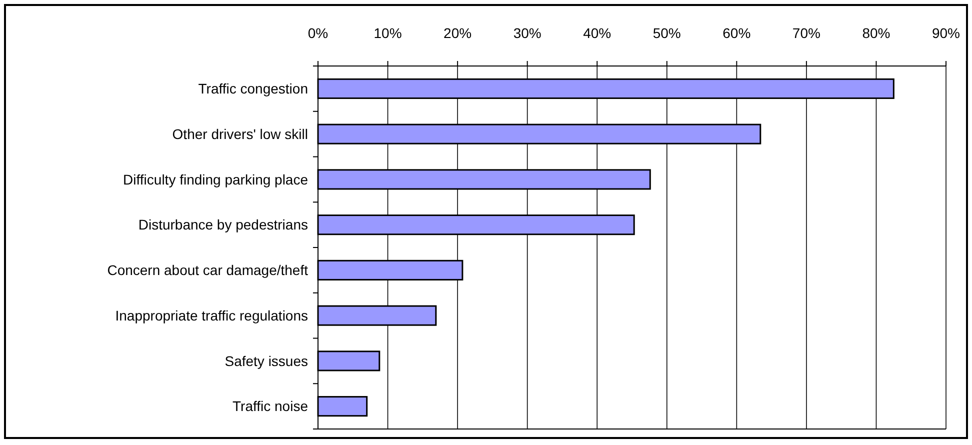 This screenshot has width=972, height=445. I want to click on y-tick-label: Disturbance by pedestrians, so click(223, 224).